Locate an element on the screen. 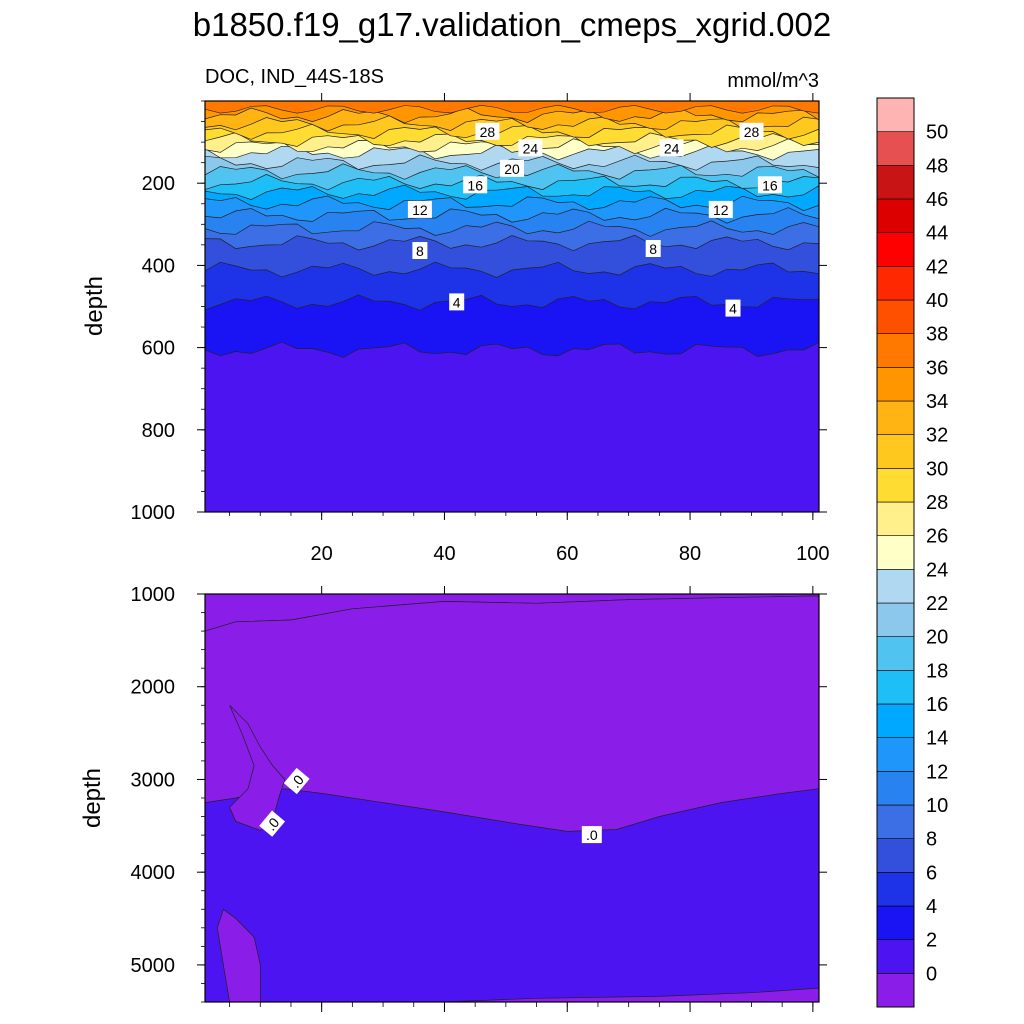 The image size is (1024, 1024). contour-band-below-0-main is located at coordinates (512, 713).